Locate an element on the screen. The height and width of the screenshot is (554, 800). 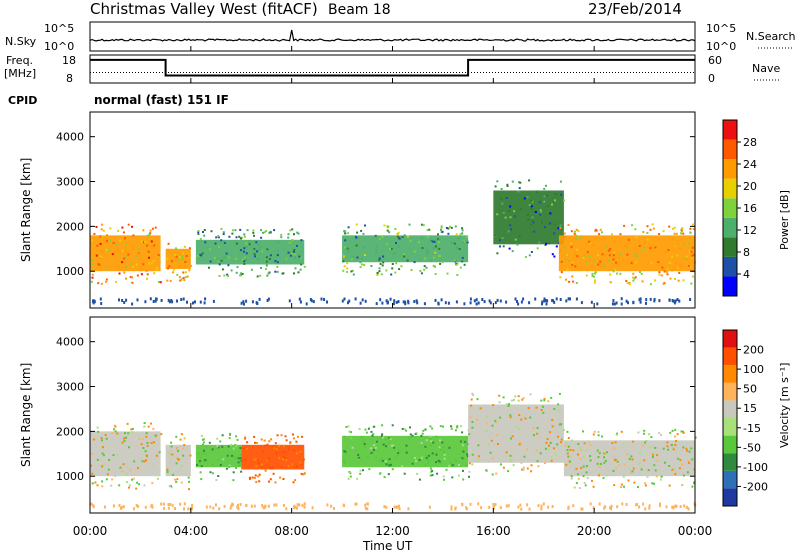
frequency-line is located at coordinates (392, 67).